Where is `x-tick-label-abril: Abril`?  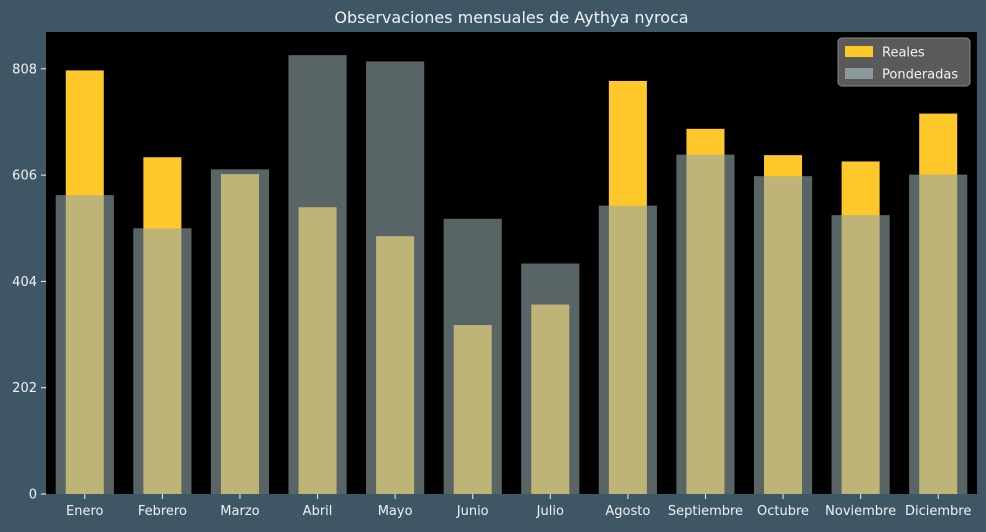 x-tick-label-abril: Abril is located at coordinates (318, 511).